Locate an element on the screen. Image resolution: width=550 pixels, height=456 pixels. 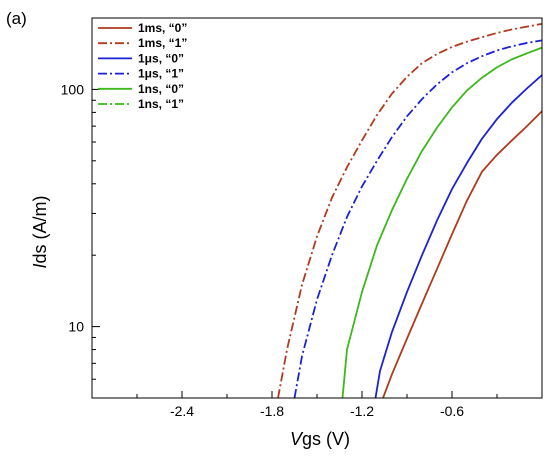
y-axis-title: Ids (A/m) is located at coordinates (40, 231).